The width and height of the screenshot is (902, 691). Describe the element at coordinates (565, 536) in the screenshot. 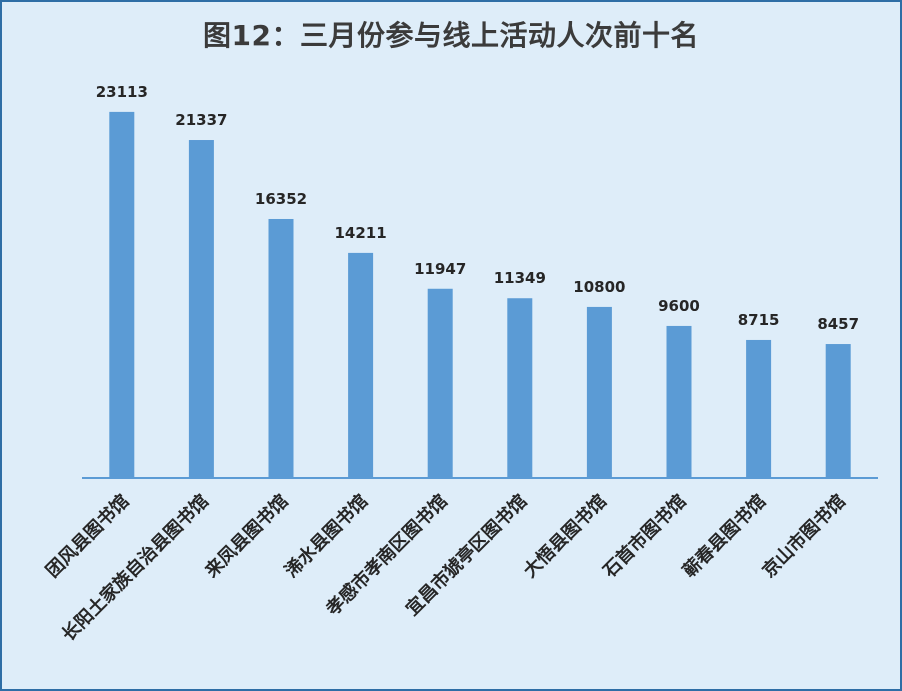

I see `category-label: 大悟县图书馆` at that location.